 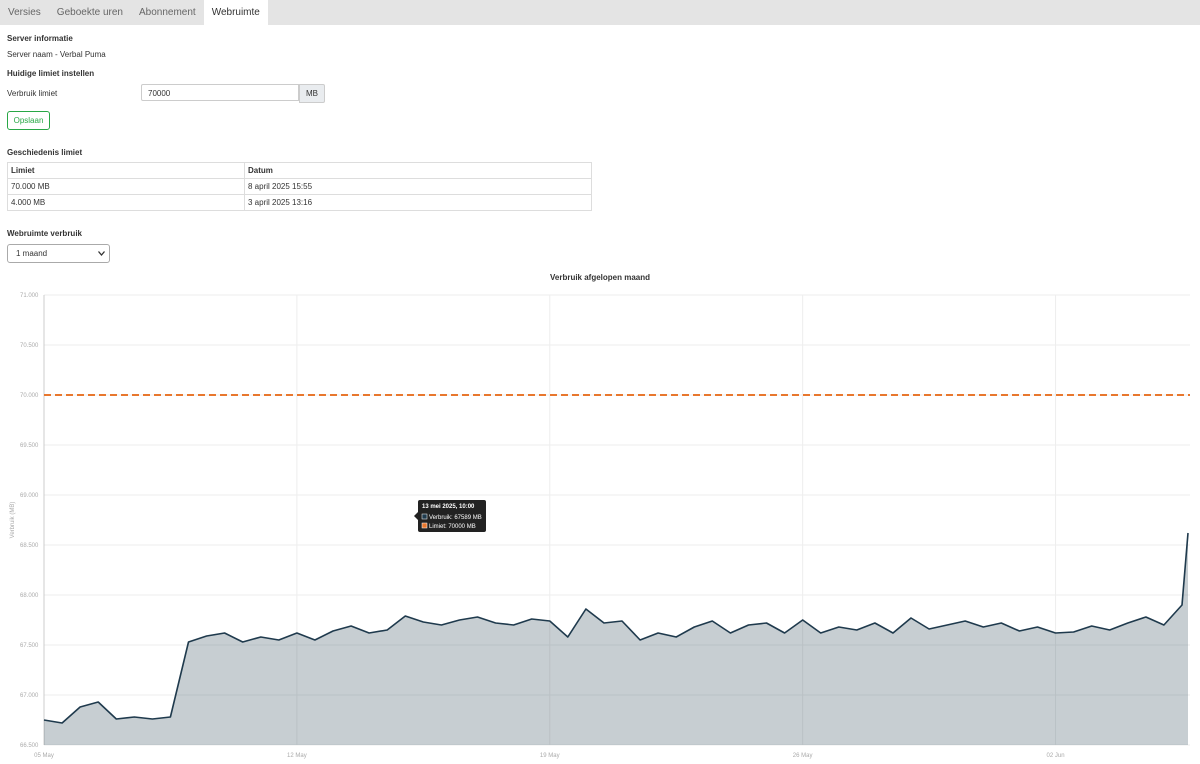 What do you see at coordinates (56, 54) in the screenshot?
I see `server-name: Server naam - Verbal Puma` at bounding box center [56, 54].